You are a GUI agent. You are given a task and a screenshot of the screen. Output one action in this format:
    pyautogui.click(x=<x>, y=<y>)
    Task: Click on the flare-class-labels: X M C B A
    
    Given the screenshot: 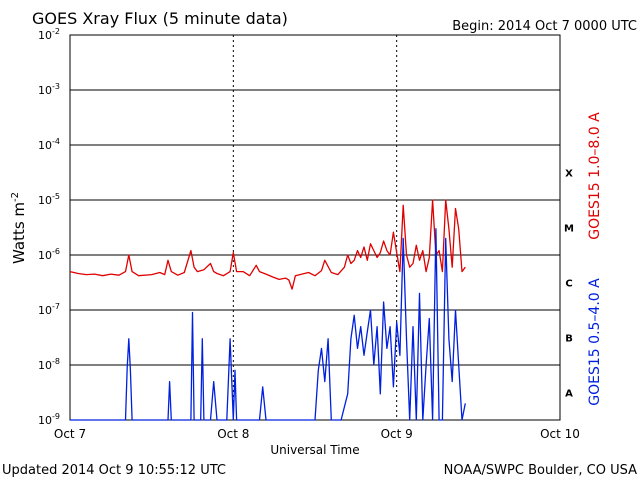 What is the action you would take?
    pyautogui.click(x=569, y=284)
    